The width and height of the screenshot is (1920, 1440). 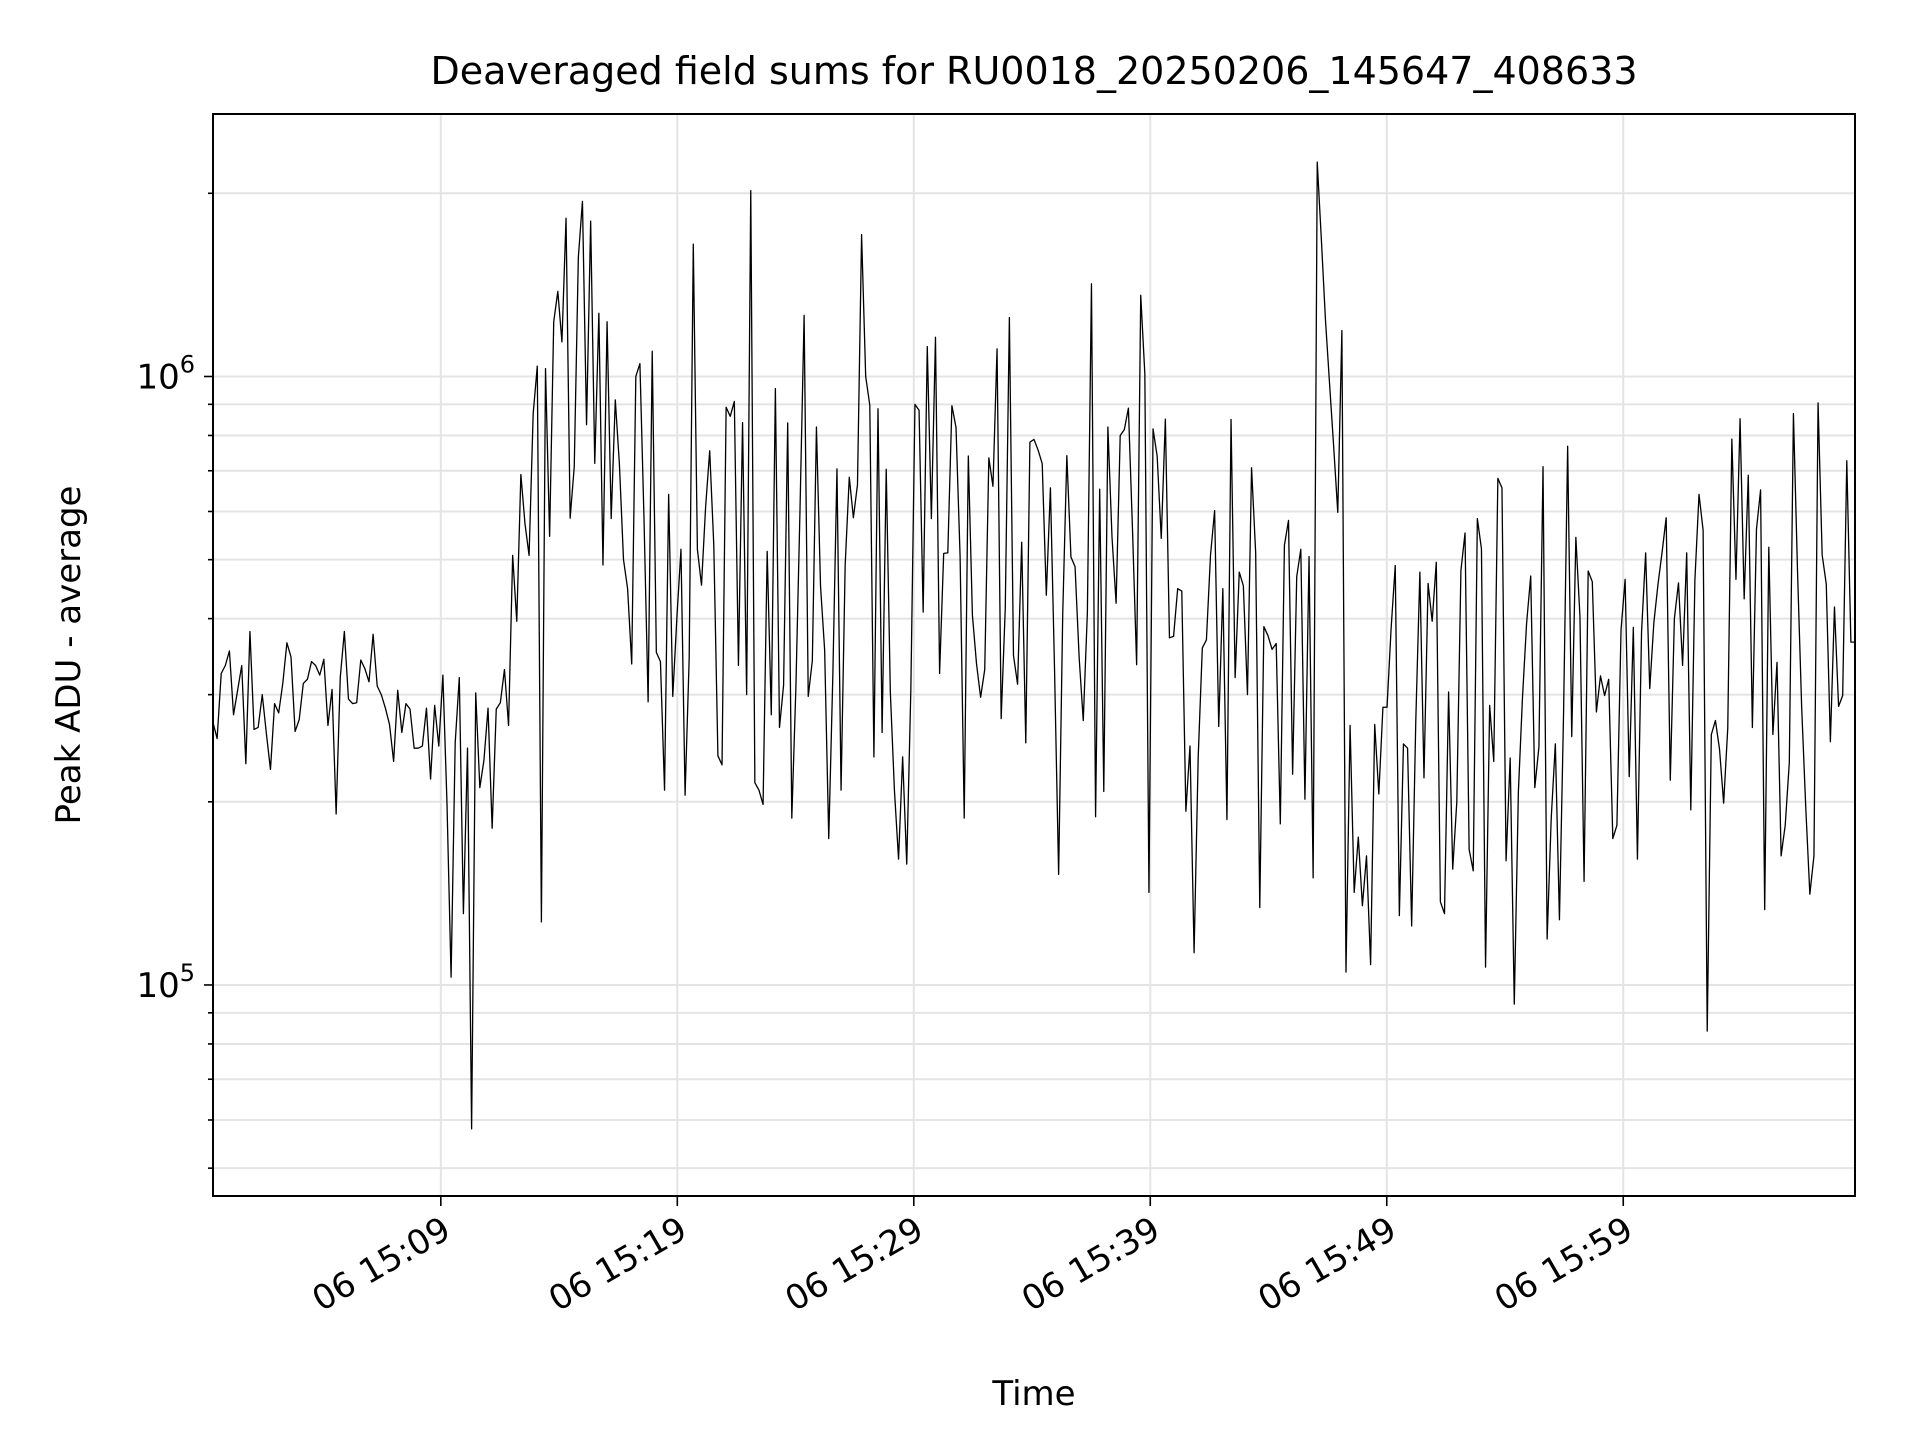 What do you see at coordinates (174, 680) in the screenshot?
I see `y-axis-ticks: 10⁵ 10⁶` at bounding box center [174, 680].